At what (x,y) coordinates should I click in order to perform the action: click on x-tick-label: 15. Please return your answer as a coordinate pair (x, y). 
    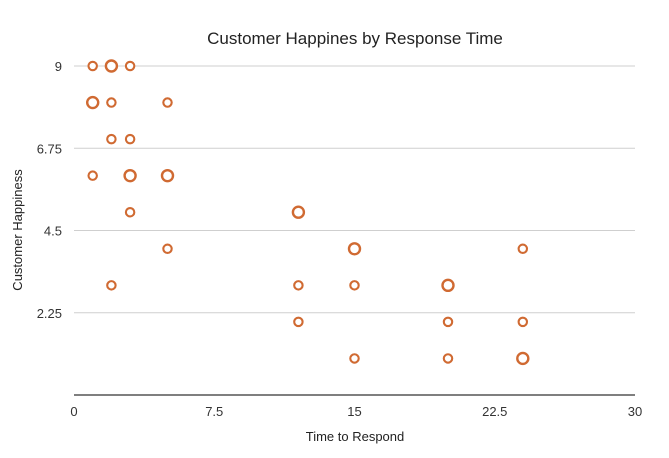
    Looking at the image, I should click on (354, 411).